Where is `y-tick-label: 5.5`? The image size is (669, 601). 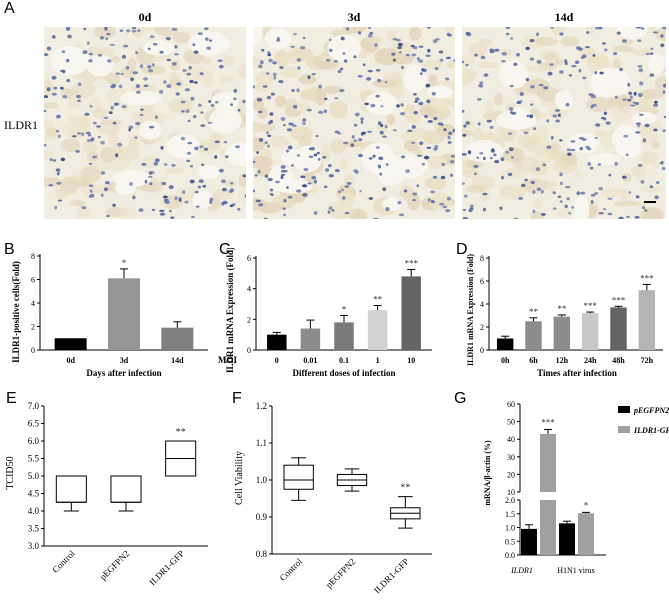 y-tick-label: 5.5 is located at coordinates (34, 459).